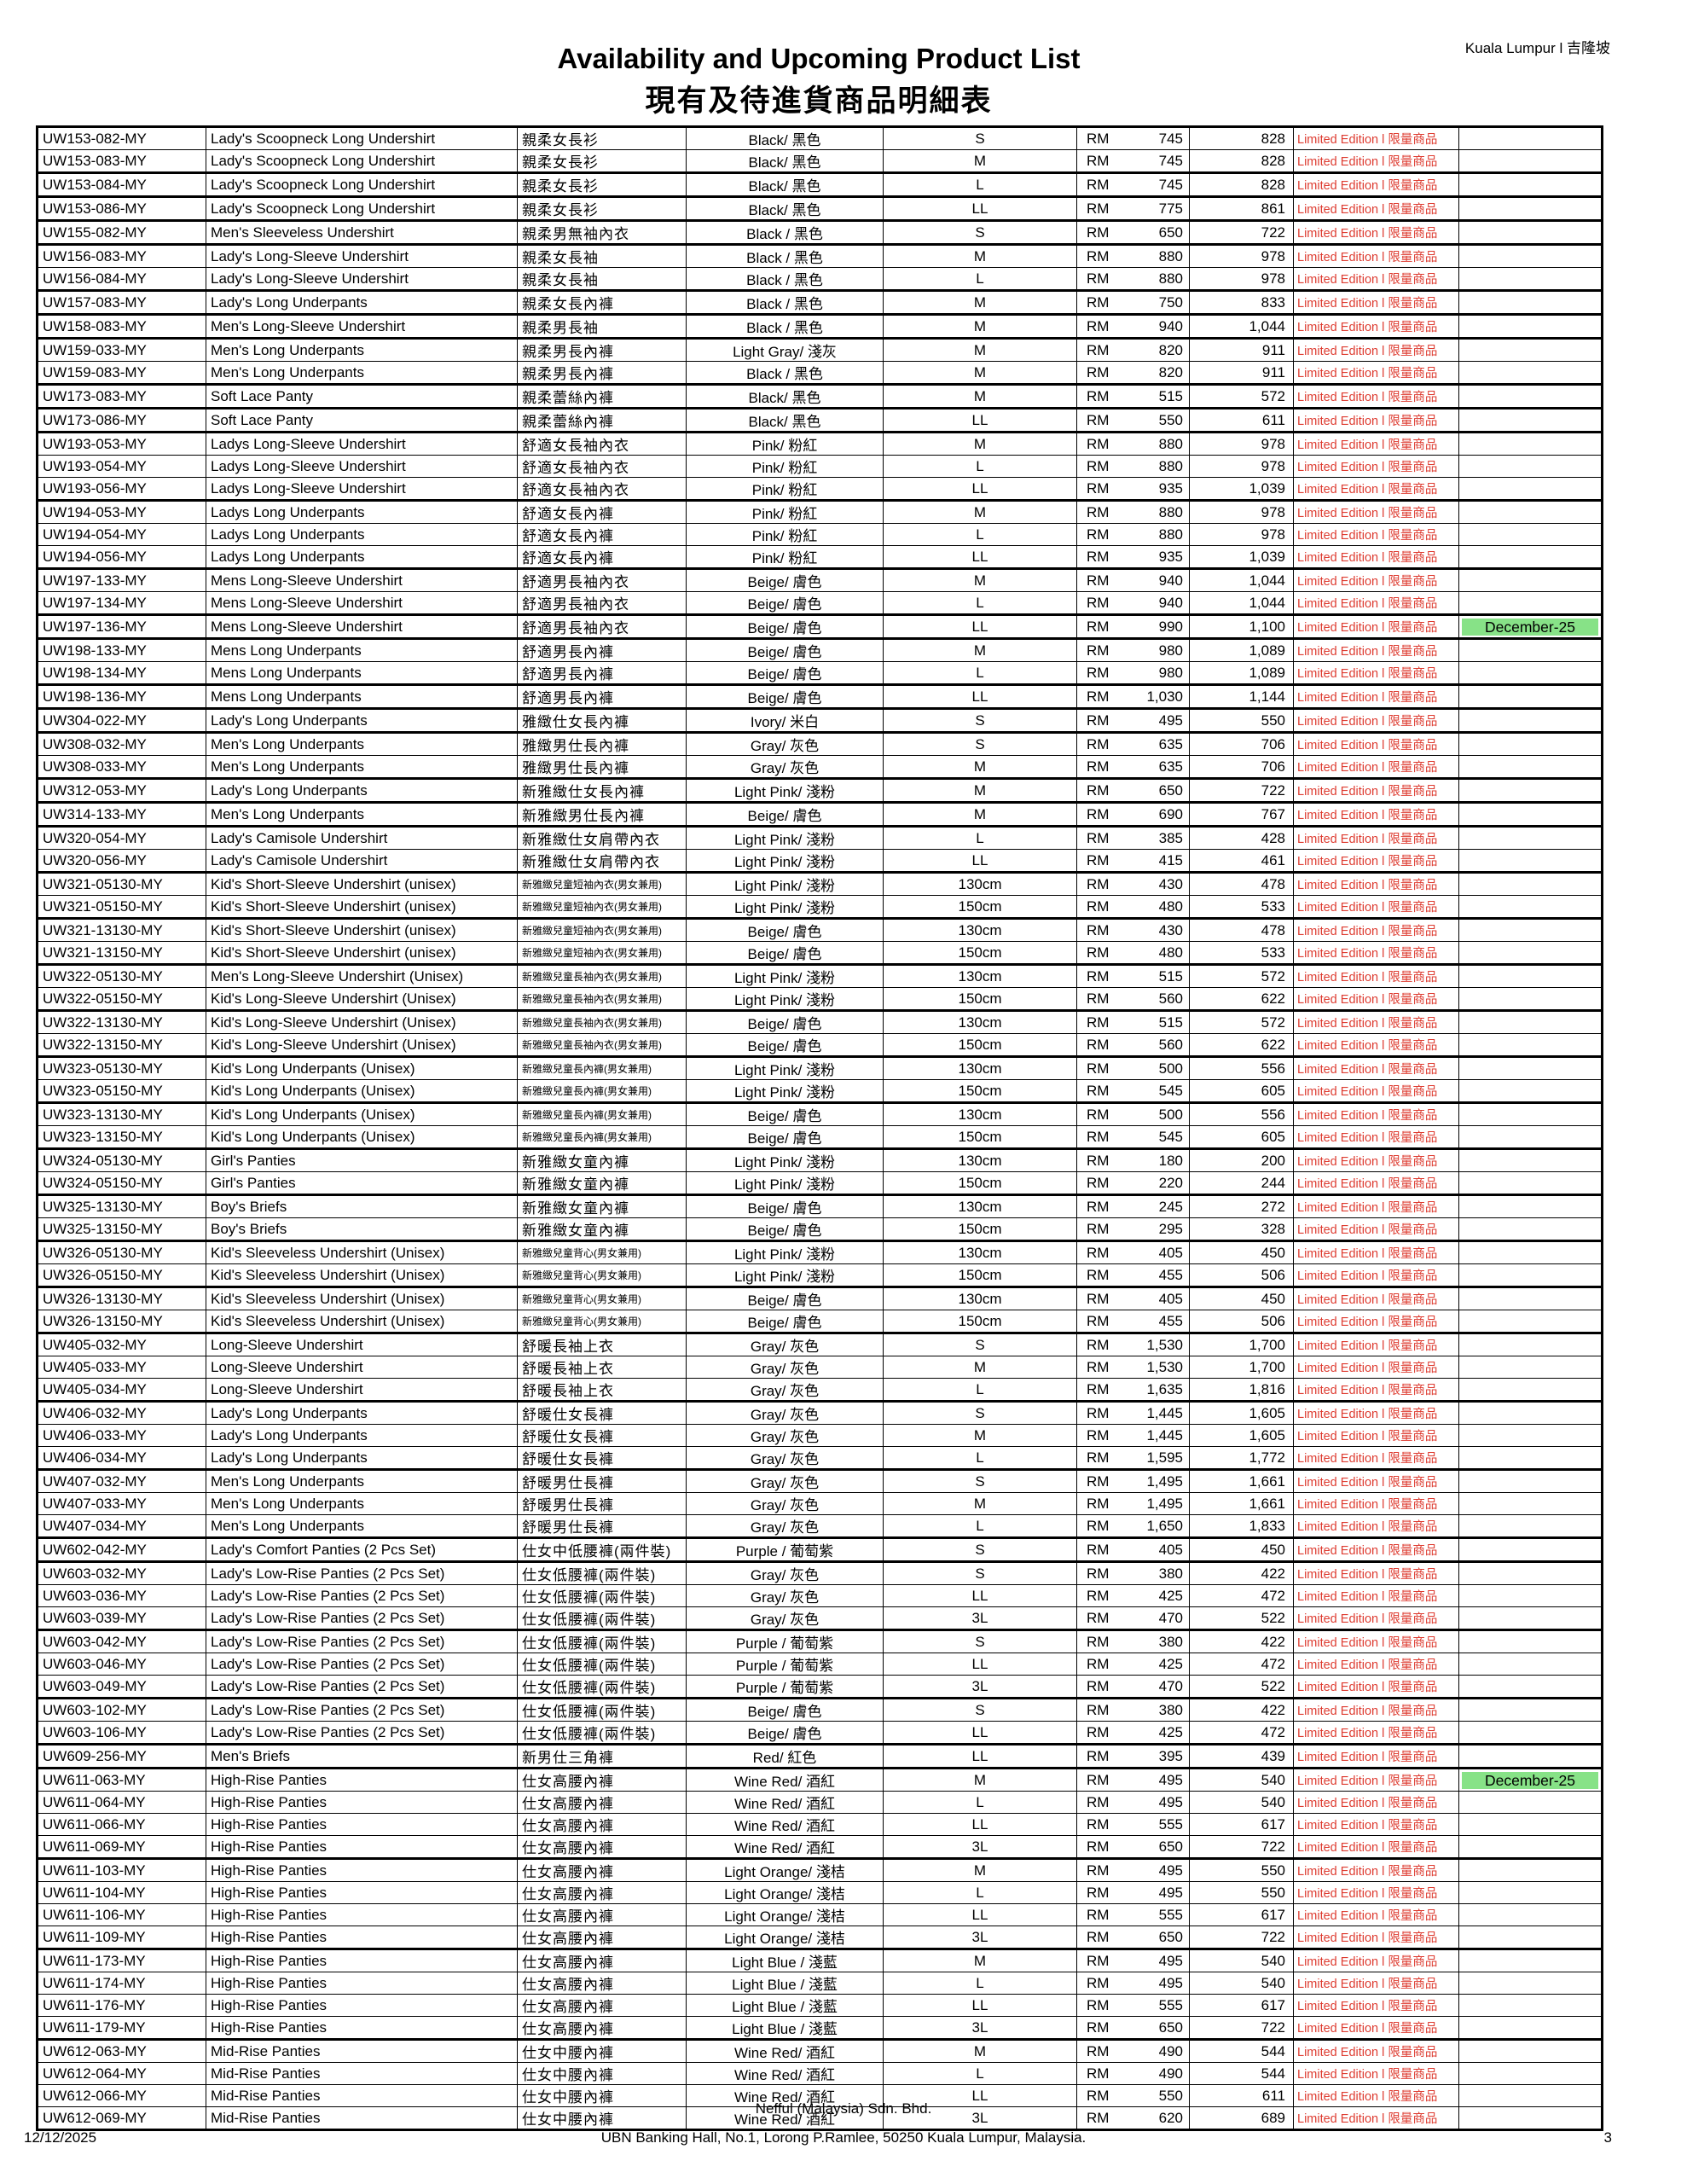 The image size is (1687, 2184). Describe the element at coordinates (1133, 744) in the screenshot. I see `price-cell: RM 635` at that location.